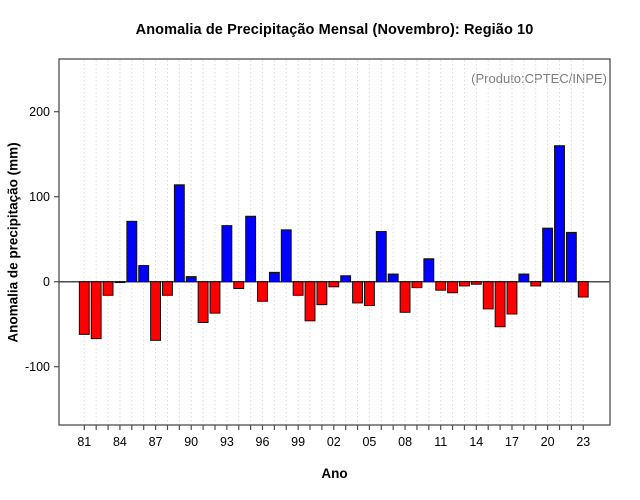 The image size is (640, 500). What do you see at coordinates (227, 442) in the screenshot?
I see `x-tick-label-93: 93` at bounding box center [227, 442].